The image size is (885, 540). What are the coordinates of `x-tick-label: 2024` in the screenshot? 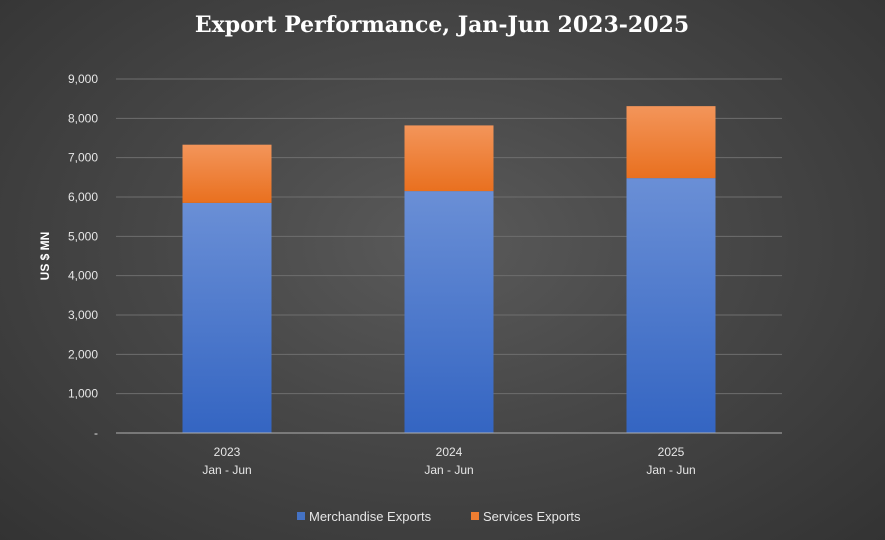 It's located at (449, 452).